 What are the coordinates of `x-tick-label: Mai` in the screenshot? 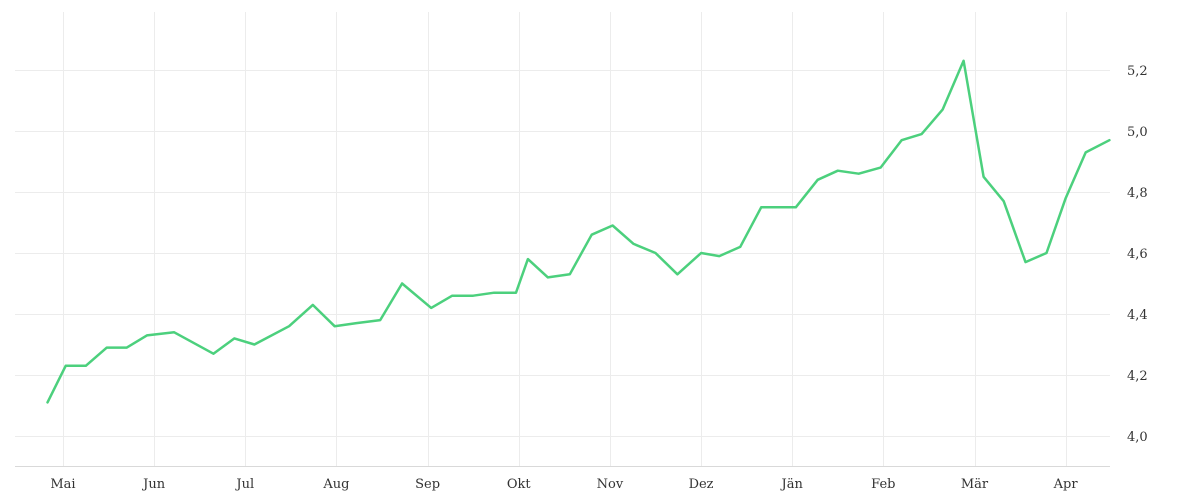 It's located at (62, 484).